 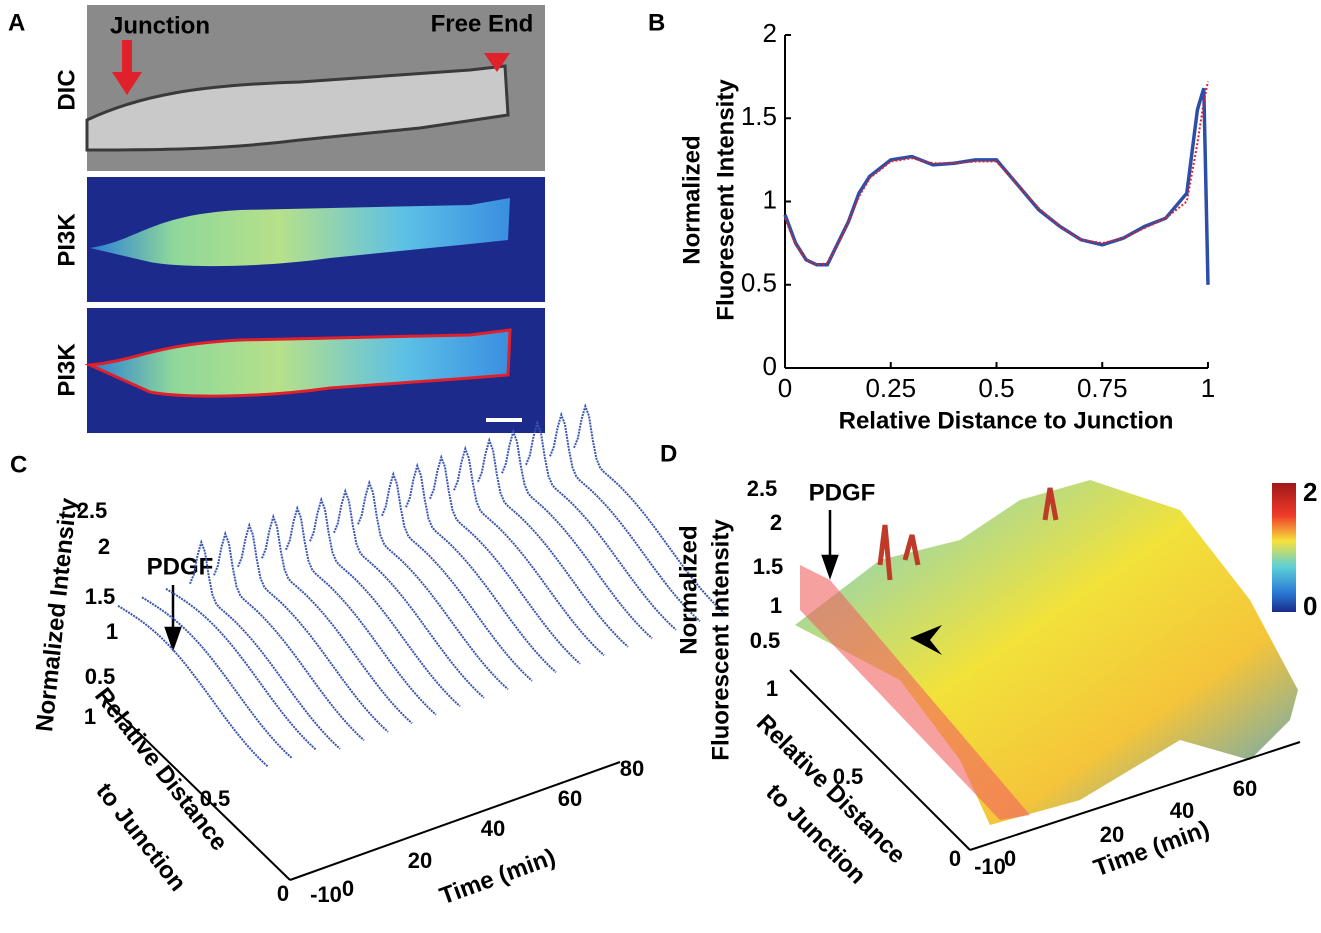 I want to click on x-tick-label: 1, so click(x=1208, y=388).